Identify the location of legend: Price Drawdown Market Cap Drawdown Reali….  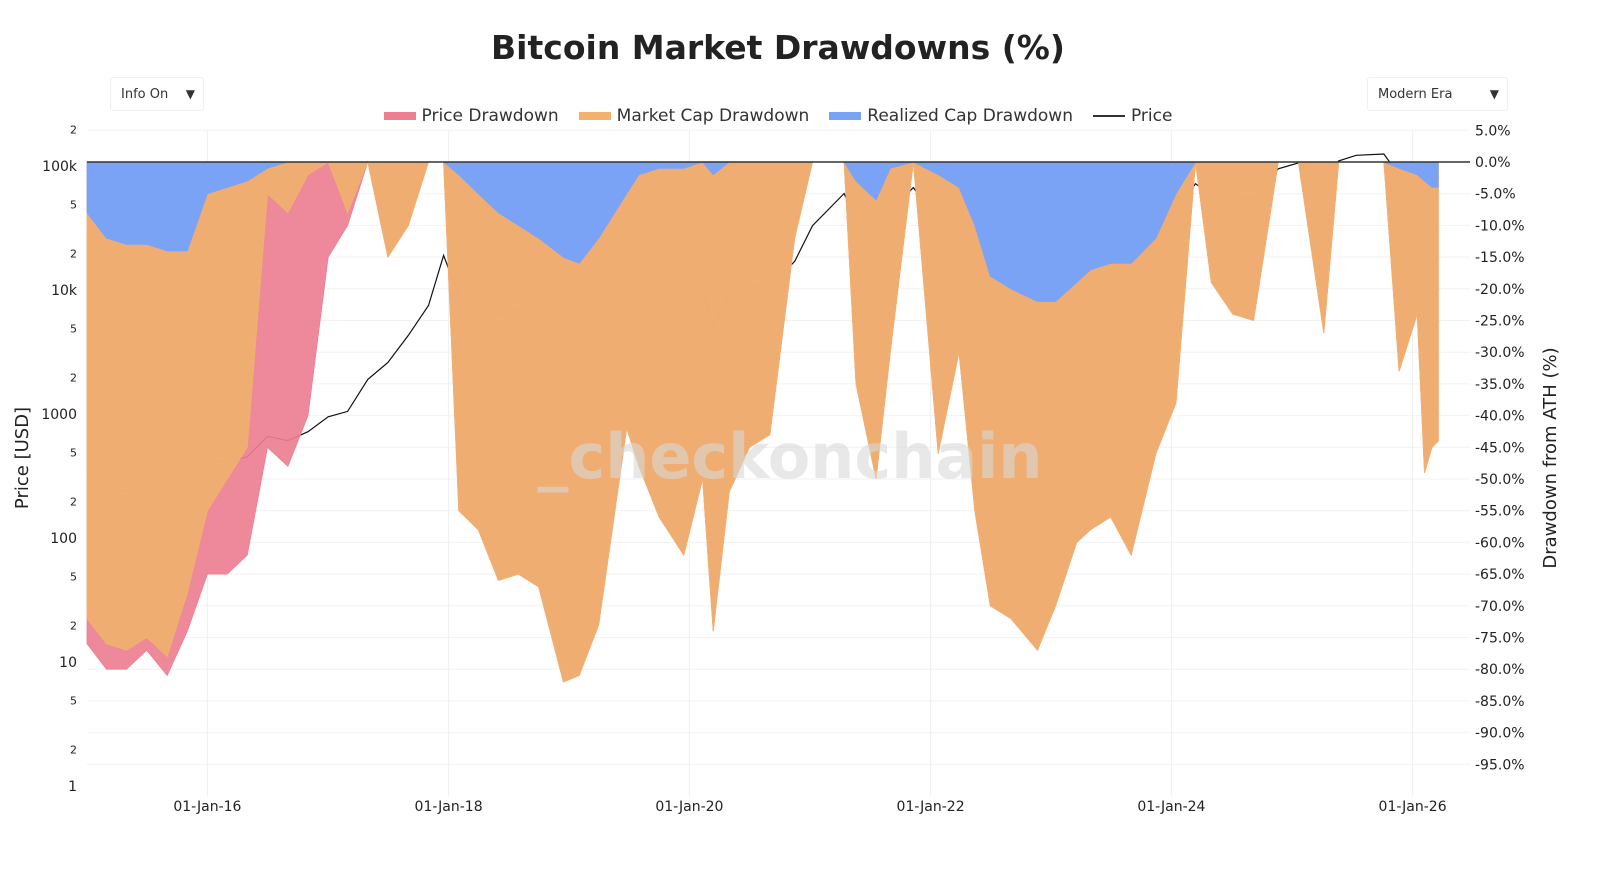
(778, 116).